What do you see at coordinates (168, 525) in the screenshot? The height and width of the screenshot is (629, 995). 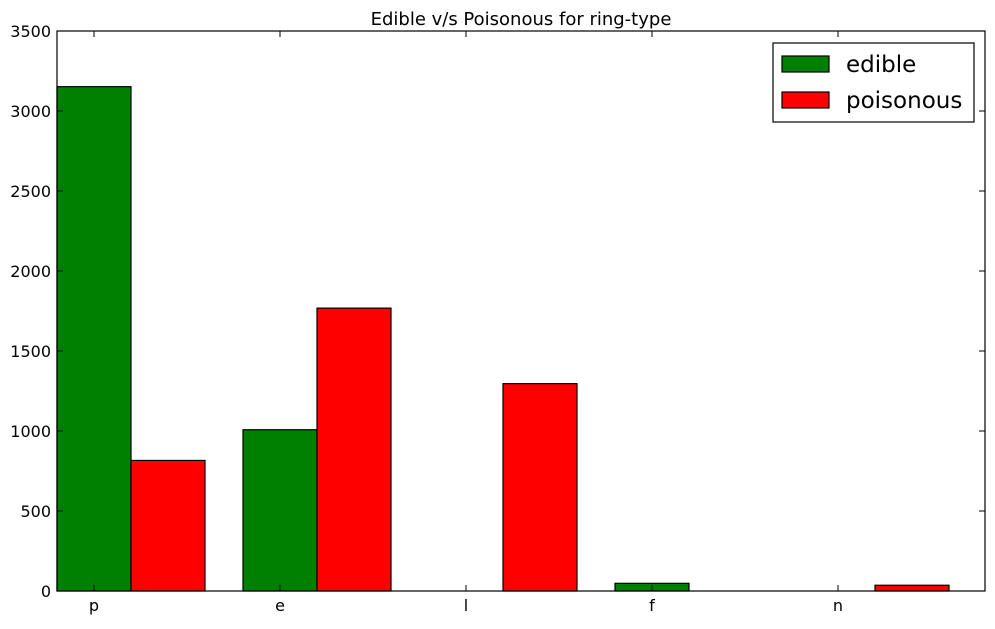 I see `bar-poisonous-p` at bounding box center [168, 525].